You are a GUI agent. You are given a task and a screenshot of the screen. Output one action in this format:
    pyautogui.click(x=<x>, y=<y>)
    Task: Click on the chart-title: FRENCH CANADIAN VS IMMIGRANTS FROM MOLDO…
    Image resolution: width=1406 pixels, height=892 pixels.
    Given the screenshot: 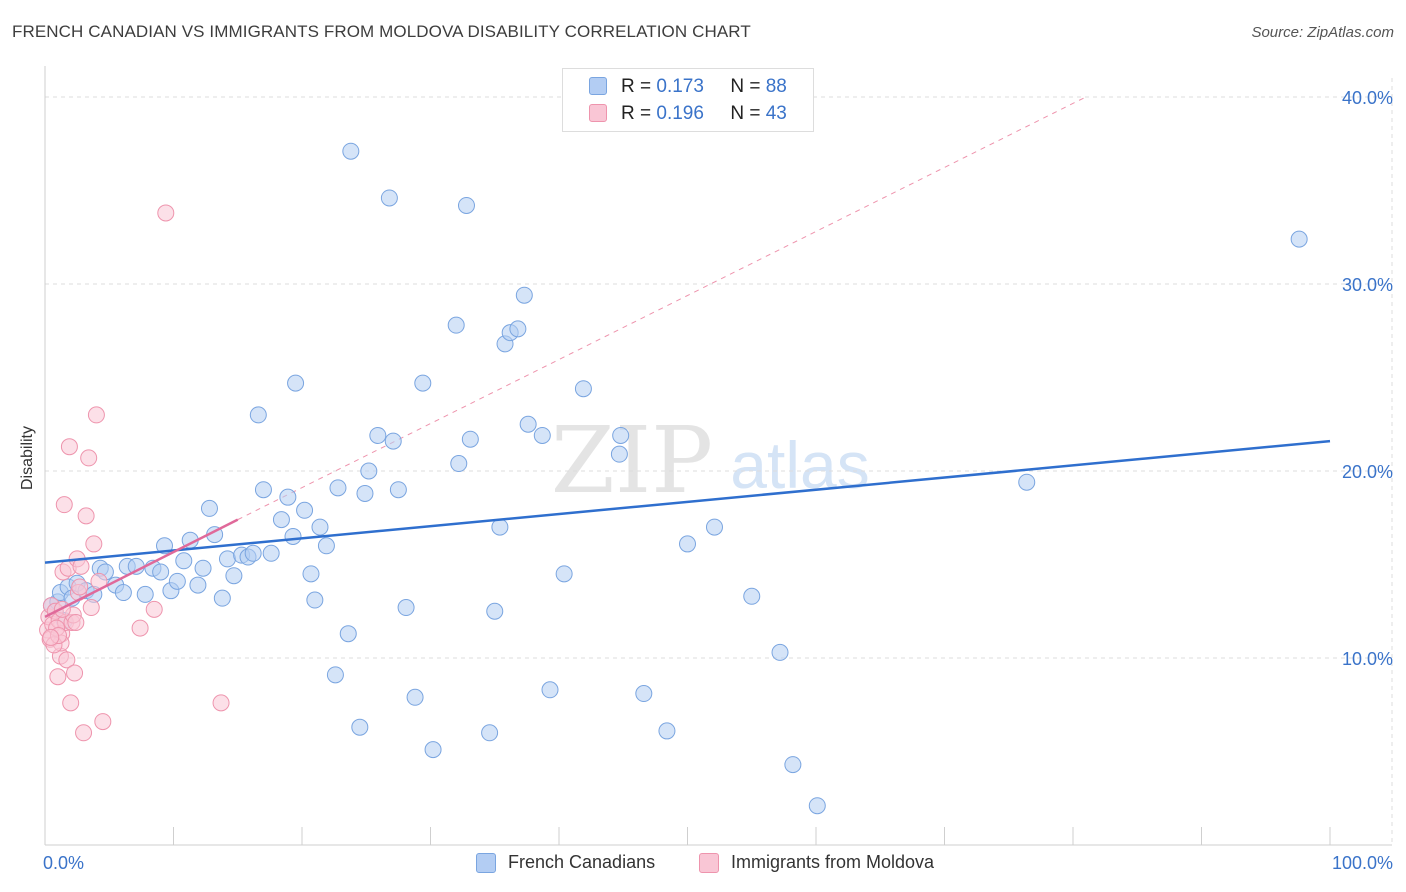 What is the action you would take?
    pyautogui.click(x=381, y=31)
    